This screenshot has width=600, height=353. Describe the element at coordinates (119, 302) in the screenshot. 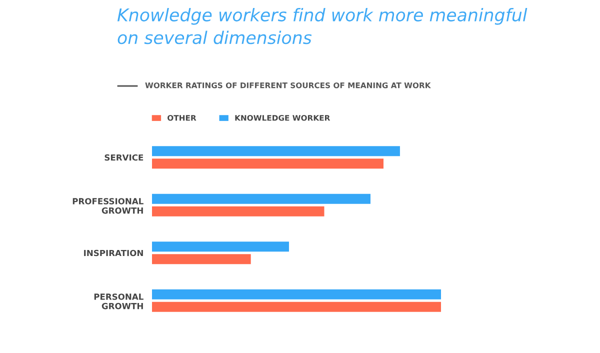

I see `y-tick-label: PERSONAL GROWTH` at that location.